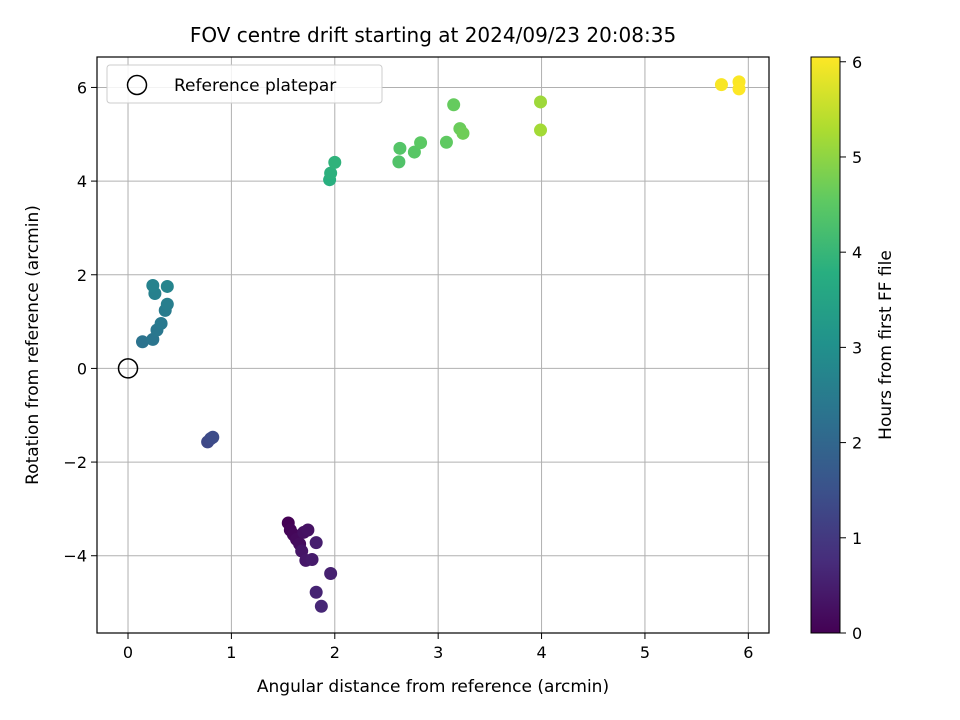 The image size is (960, 720). What do you see at coordinates (128, 368) in the screenshot?
I see `reference-marker` at bounding box center [128, 368].